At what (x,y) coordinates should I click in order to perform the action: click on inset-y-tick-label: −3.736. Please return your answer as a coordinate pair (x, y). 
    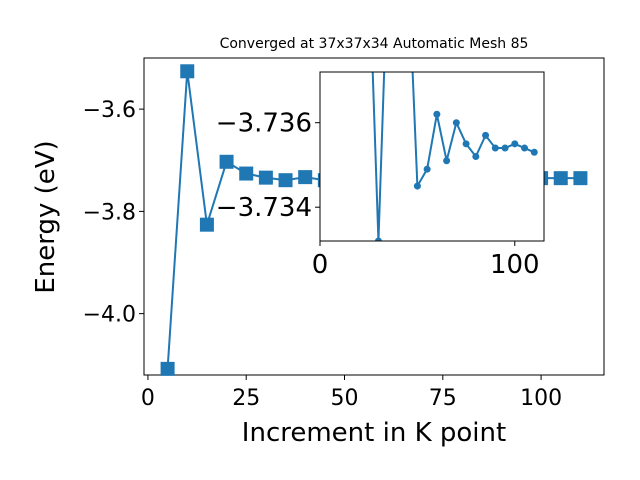
    Looking at the image, I should click on (264, 124).